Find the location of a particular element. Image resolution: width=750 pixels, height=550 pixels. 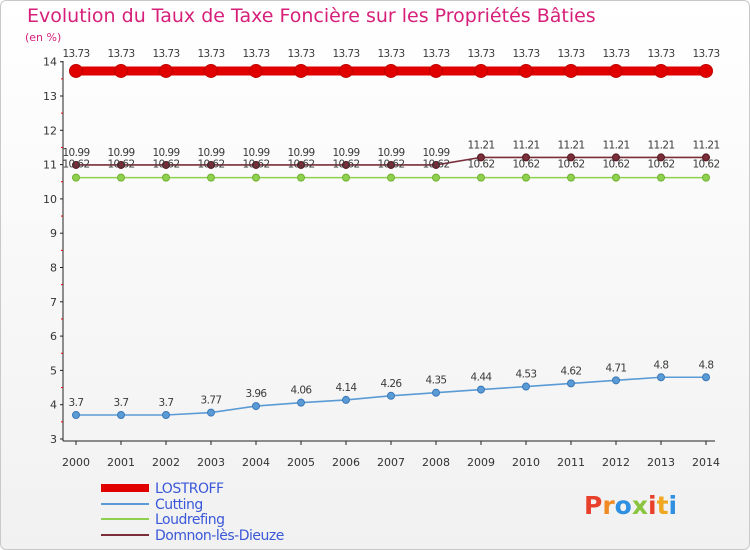

x-tick-label: 2005 is located at coordinates (301, 462).